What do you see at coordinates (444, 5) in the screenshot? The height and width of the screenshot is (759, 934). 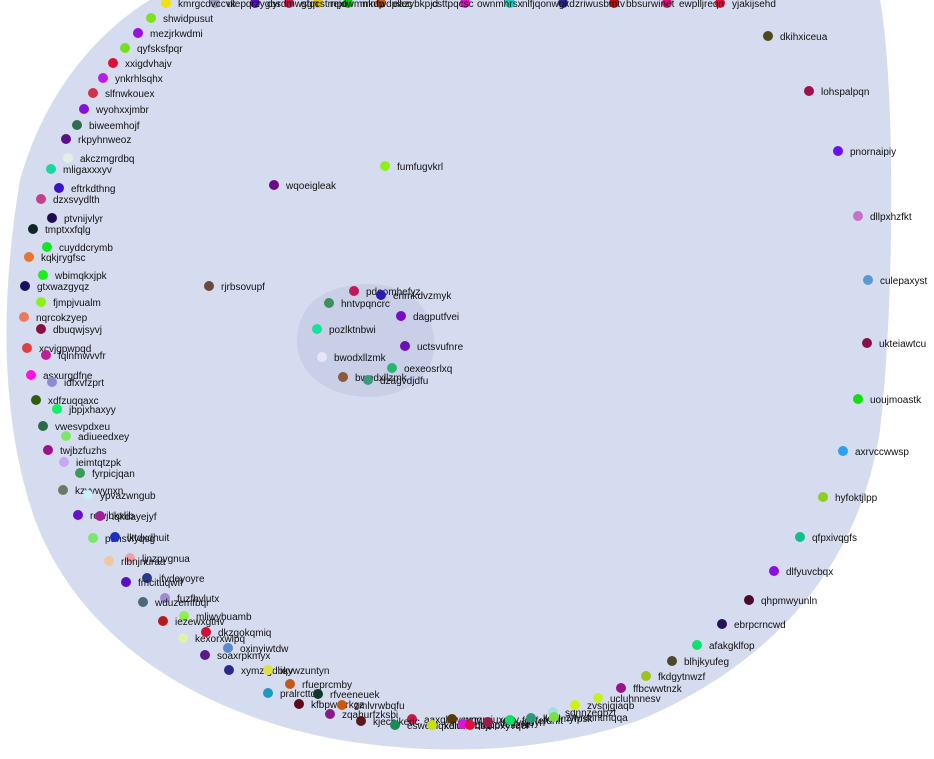 I see `outer-node: csttpqcsc` at bounding box center [444, 5].